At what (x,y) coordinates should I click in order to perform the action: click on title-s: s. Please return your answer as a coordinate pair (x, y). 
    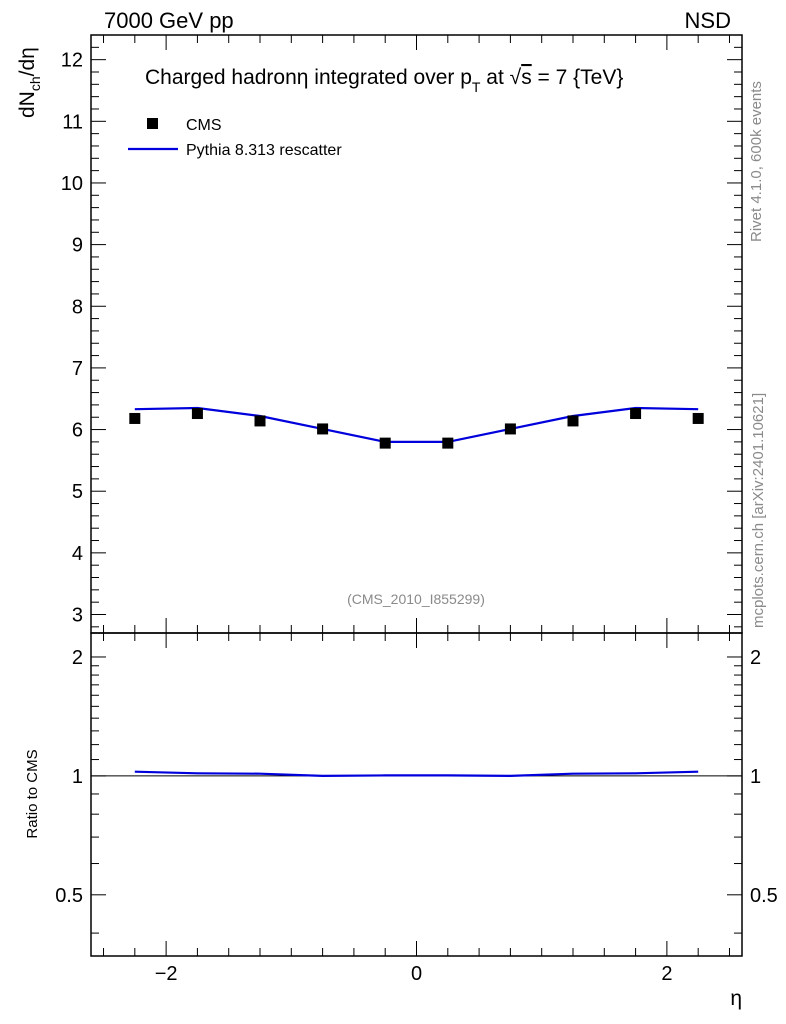
    Looking at the image, I should click on (526, 77).